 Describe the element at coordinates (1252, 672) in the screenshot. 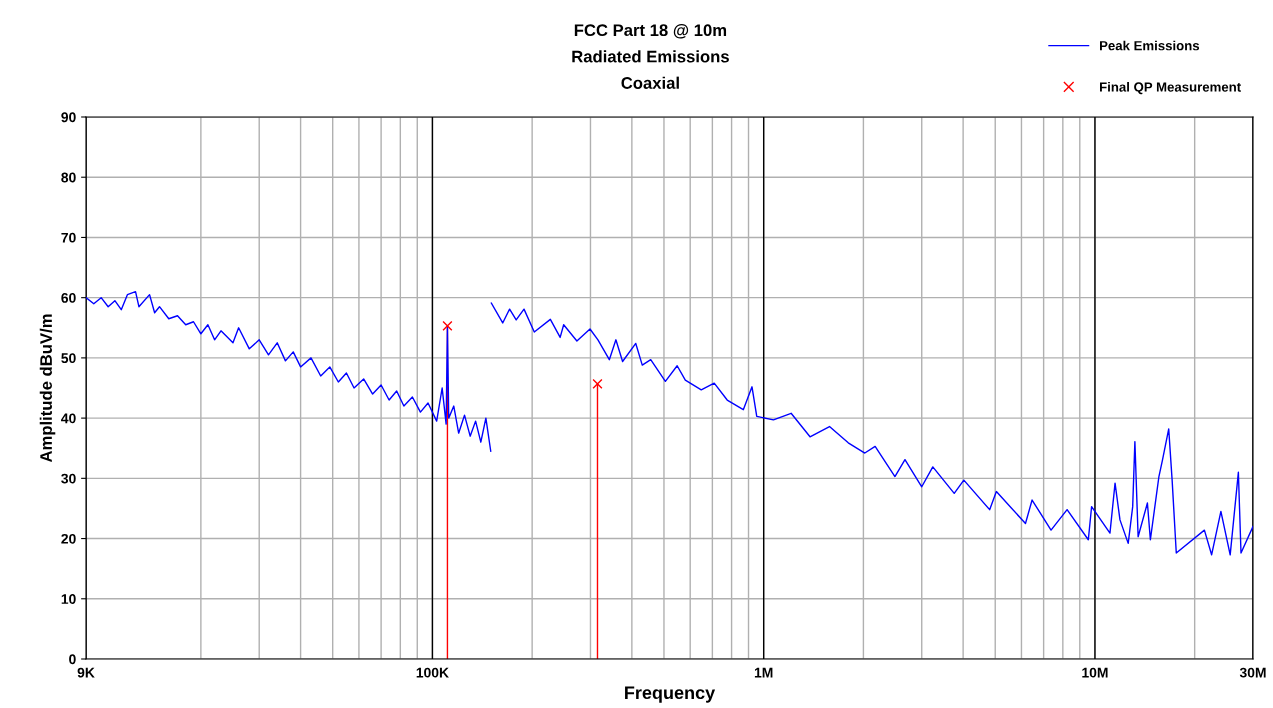

I see `x-tick-label: 30M` at that location.